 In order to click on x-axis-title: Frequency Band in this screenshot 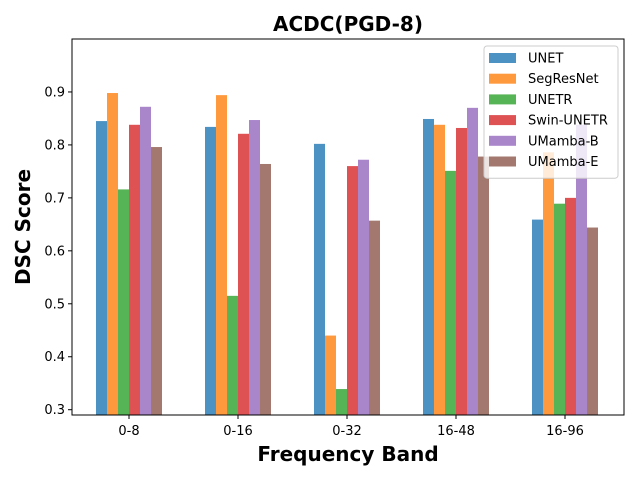, I will do `click(347, 454)`.